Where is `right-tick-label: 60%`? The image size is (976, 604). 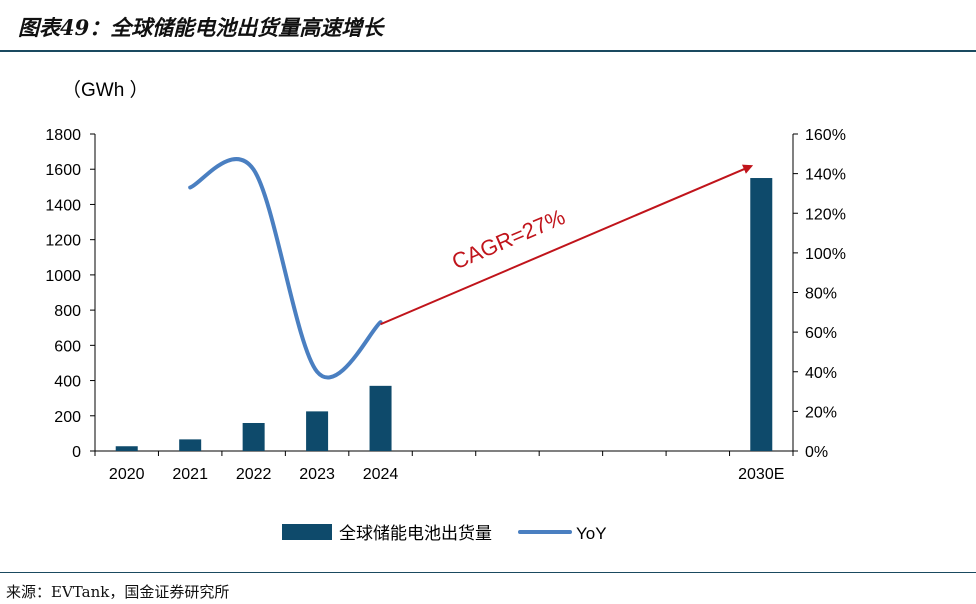 right-tick-label: 60% is located at coordinates (821, 333).